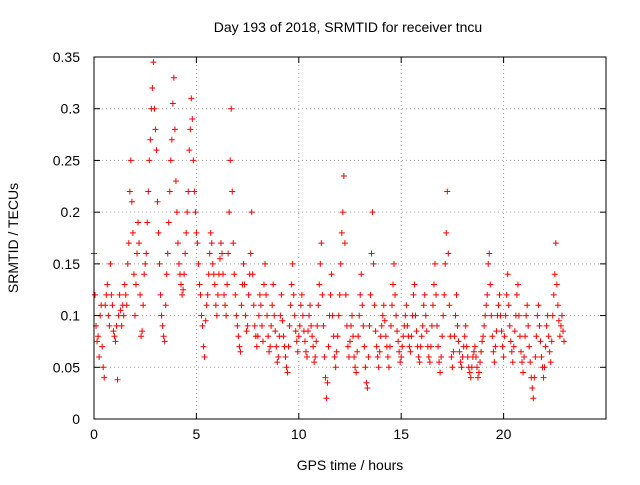  Describe the element at coordinates (71, 109) in the screenshot. I see `y-tick-label: 0.3` at that location.